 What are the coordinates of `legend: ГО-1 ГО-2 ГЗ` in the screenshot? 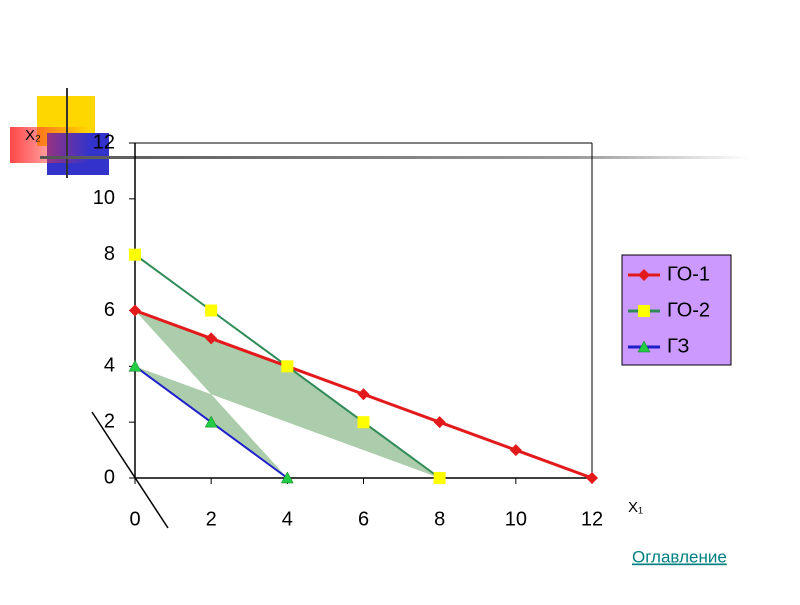 It's located at (676, 310).